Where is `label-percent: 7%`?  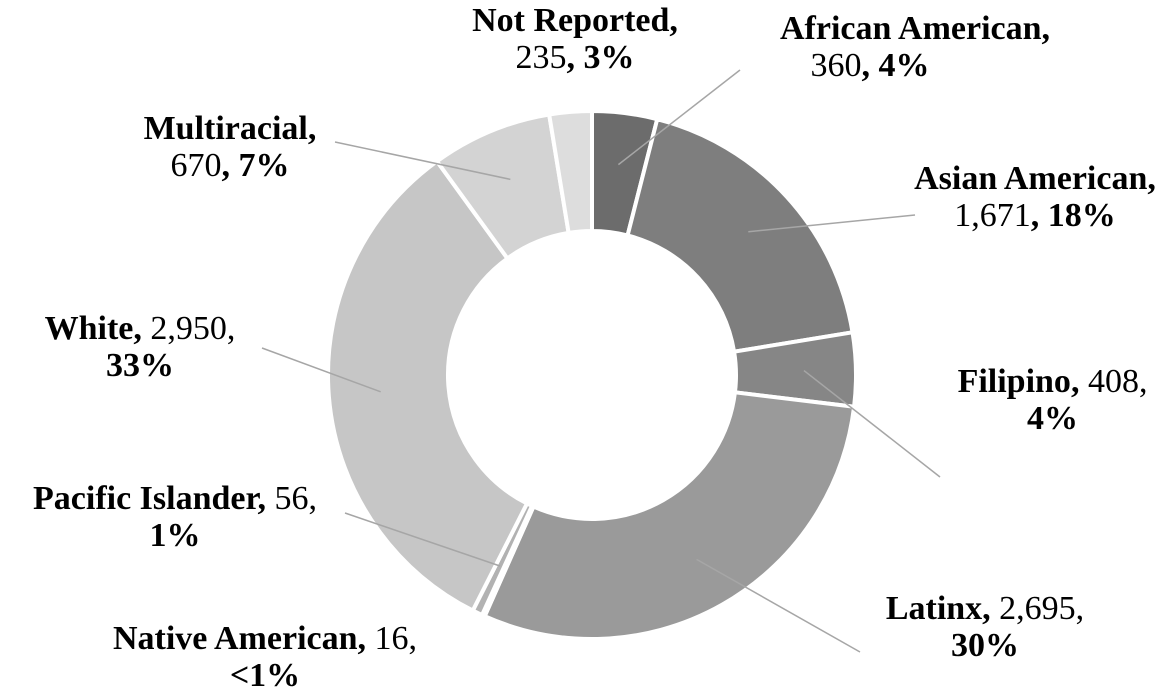 label-percent: 7% is located at coordinates (264, 165).